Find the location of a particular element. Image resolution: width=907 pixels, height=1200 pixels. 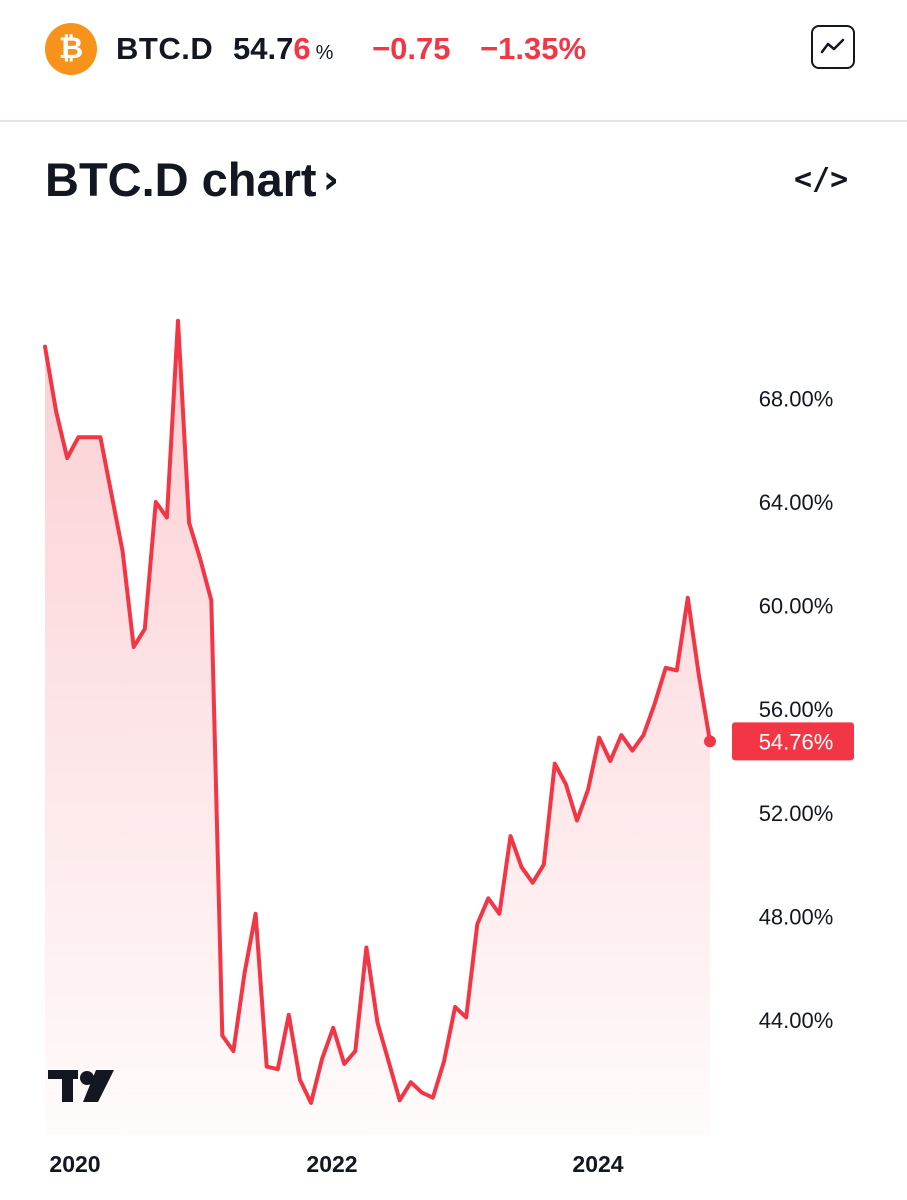

price-change-percent: −1.35% is located at coordinates (533, 48).